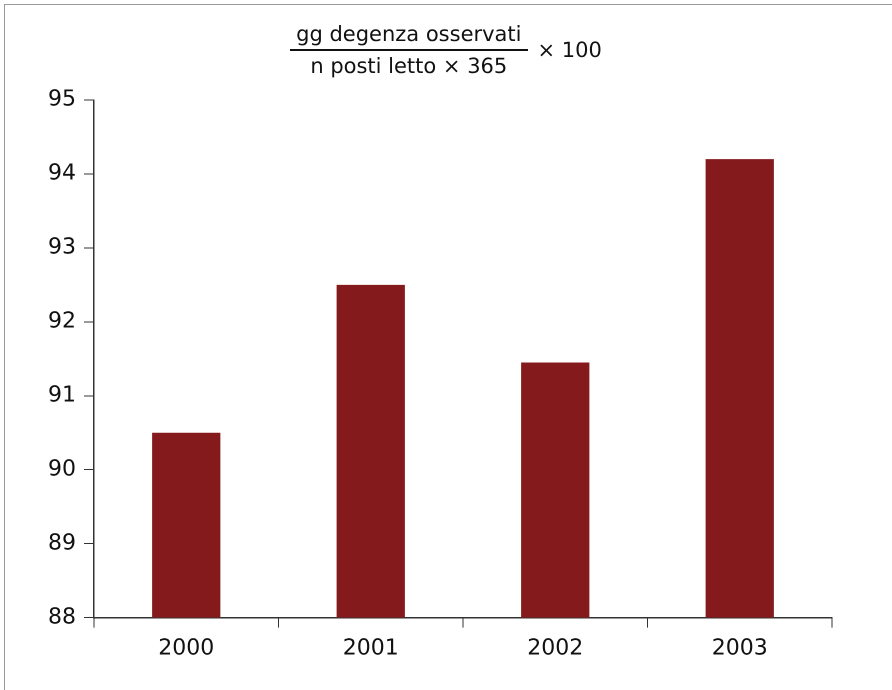  What do you see at coordinates (555, 648) in the screenshot?
I see `x-tick-label: 2002` at bounding box center [555, 648].